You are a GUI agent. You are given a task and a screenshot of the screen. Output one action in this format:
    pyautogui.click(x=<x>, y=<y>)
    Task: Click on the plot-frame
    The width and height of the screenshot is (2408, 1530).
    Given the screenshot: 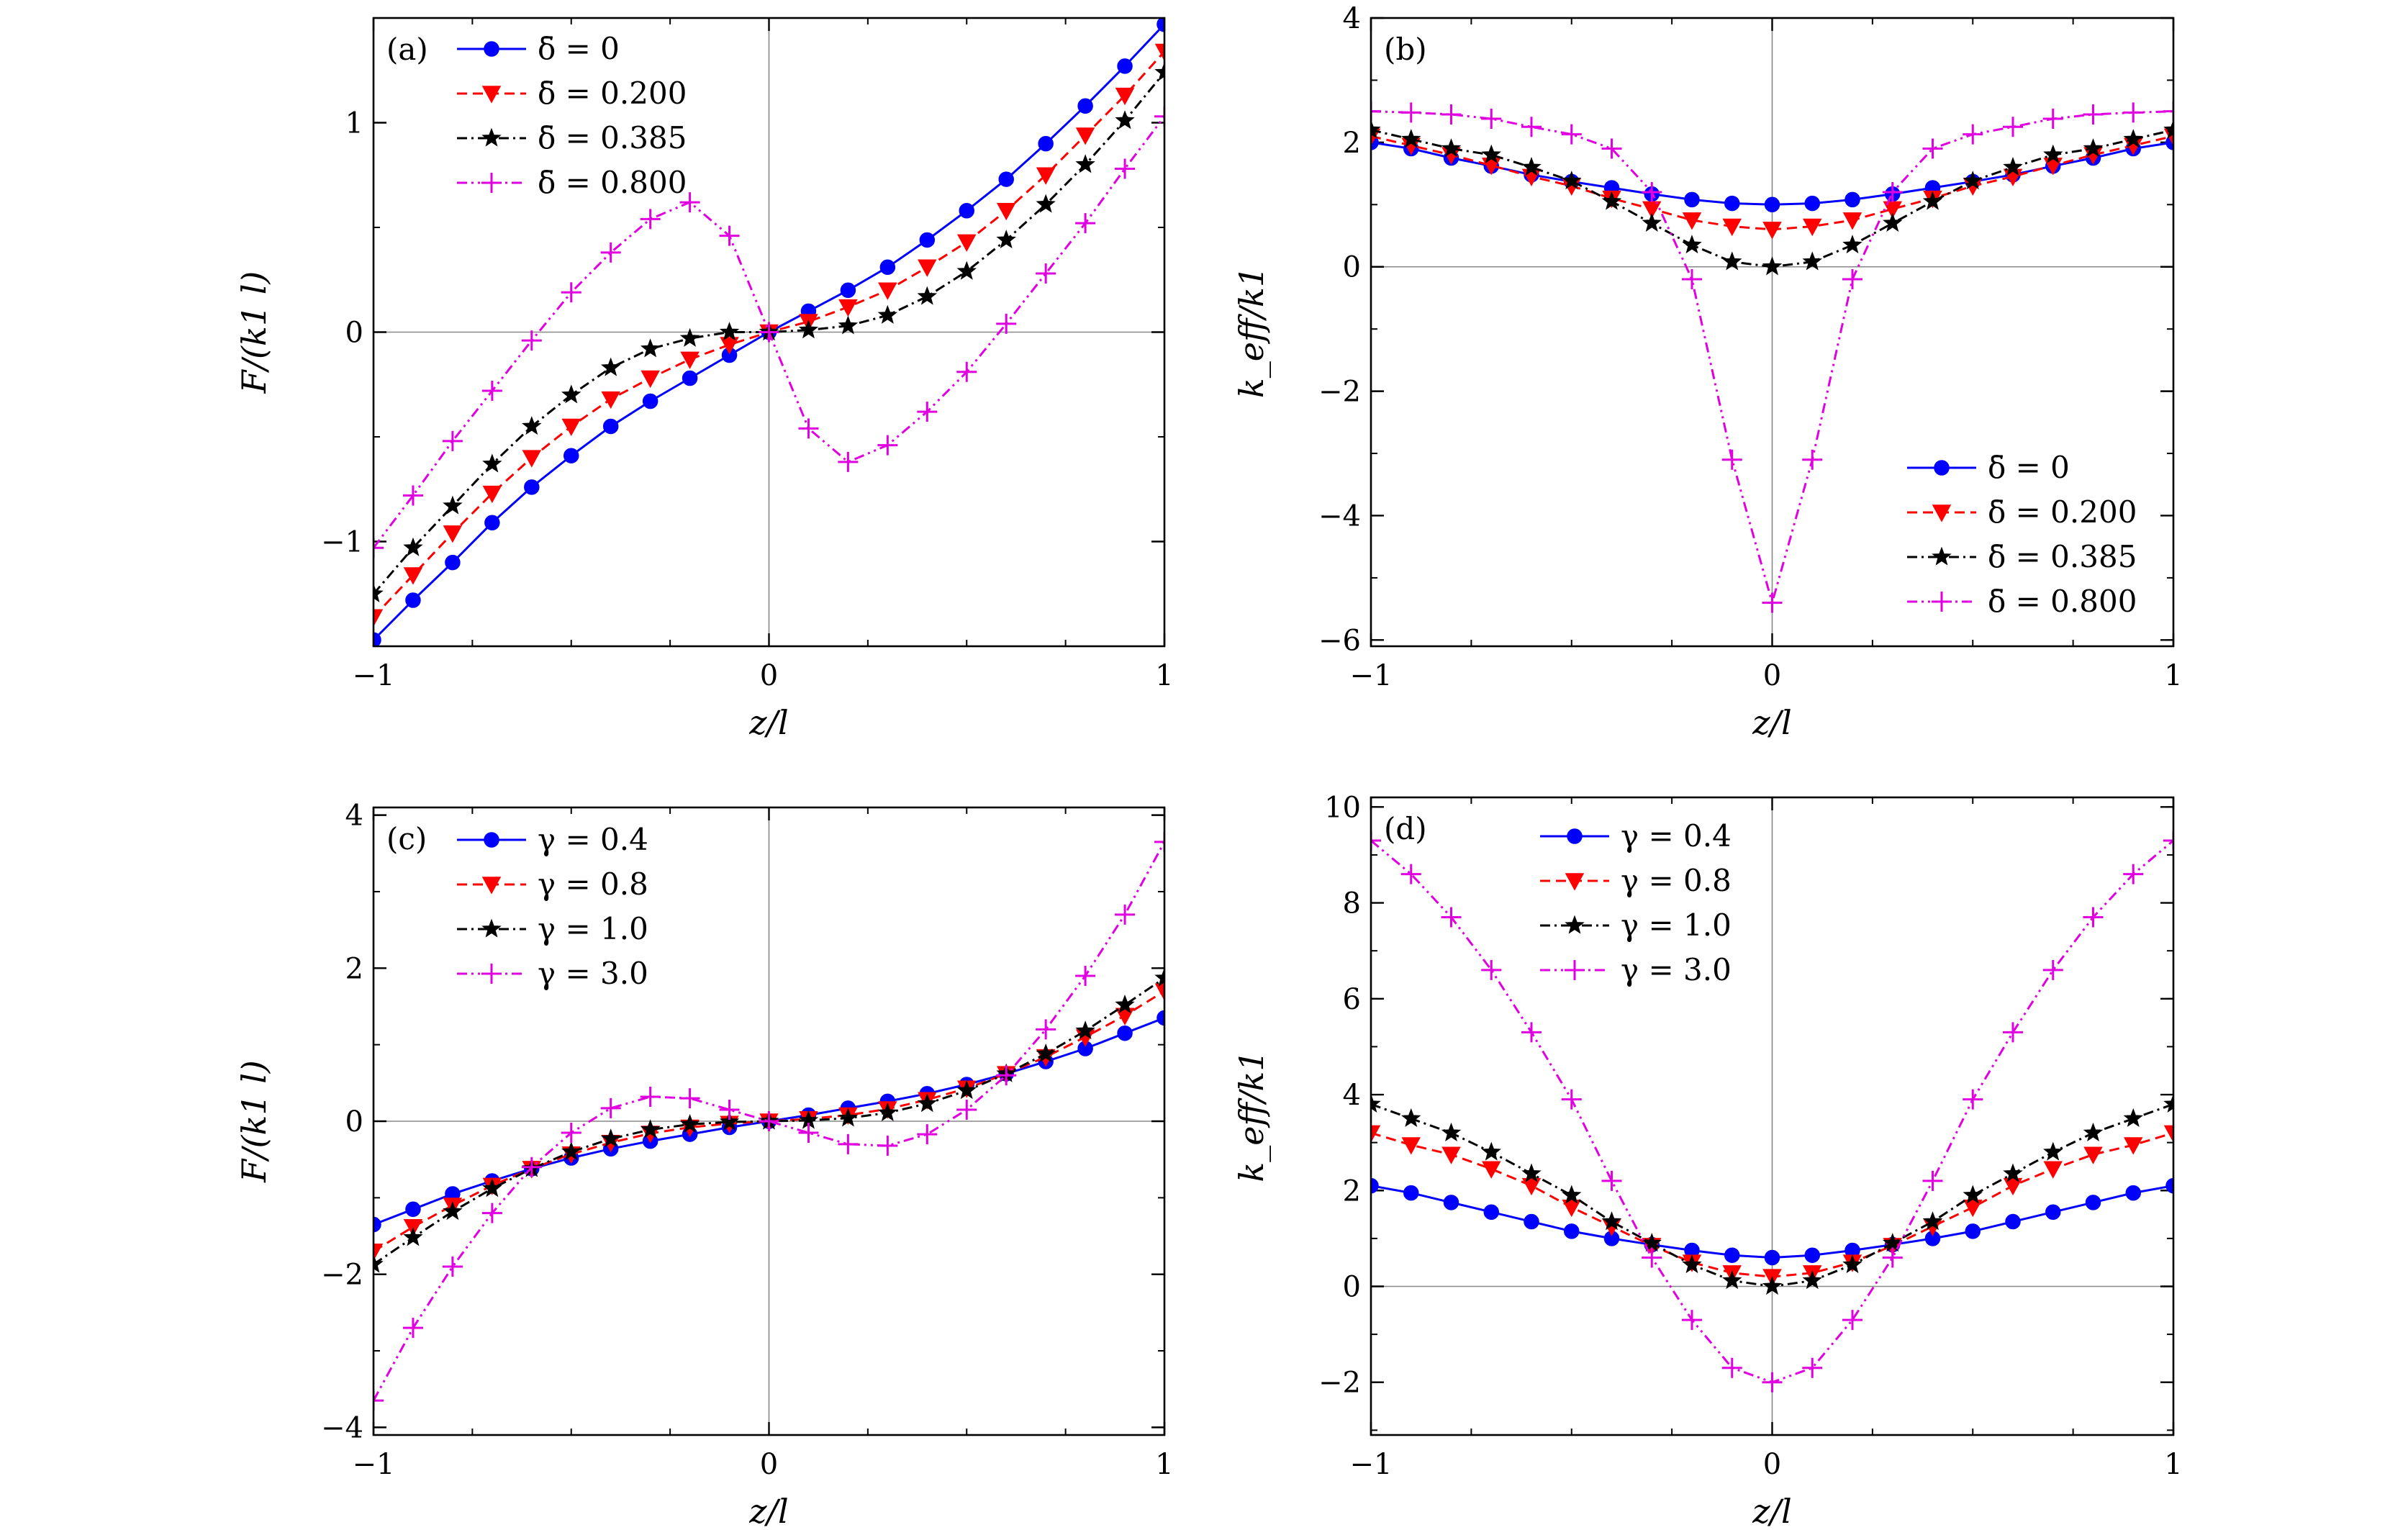 What is the action you would take?
    pyautogui.click(x=769, y=332)
    